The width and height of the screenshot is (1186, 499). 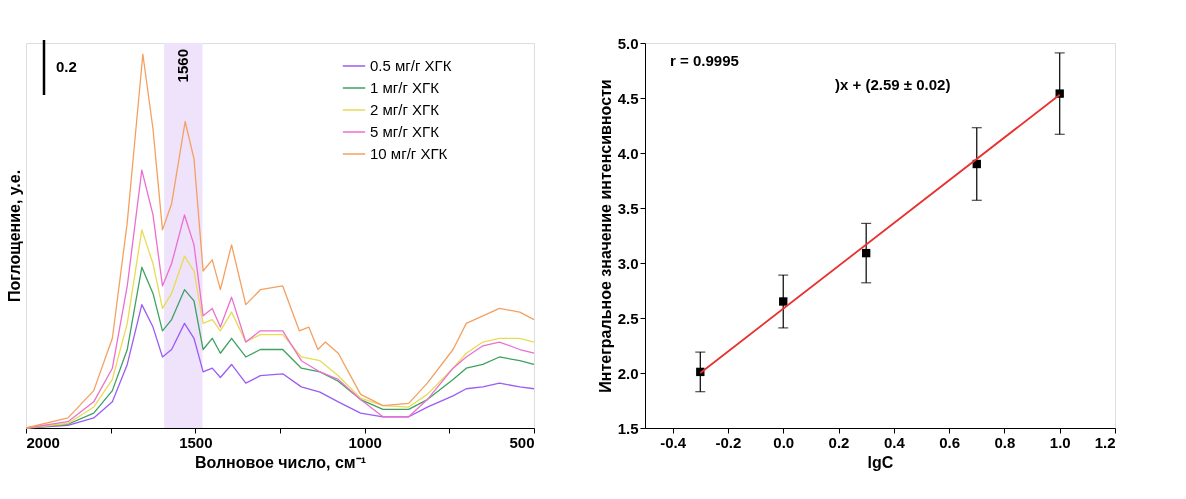 What do you see at coordinates (405, 131) in the screenshot?
I see `legend-label: 5 мг/г ХГК` at bounding box center [405, 131].